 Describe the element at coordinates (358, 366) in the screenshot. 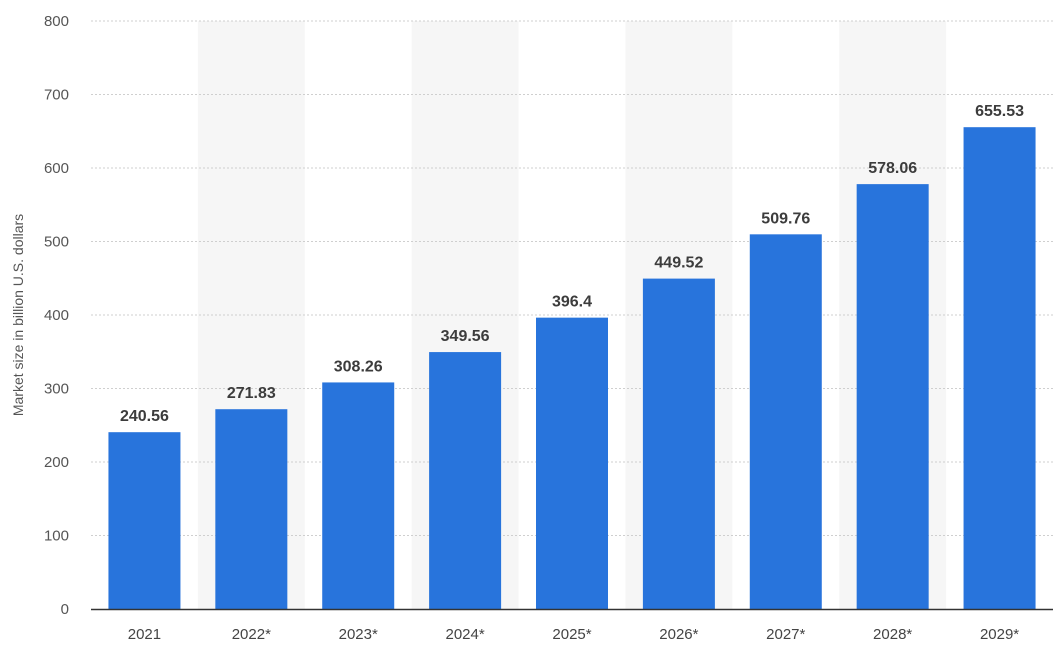

I see `bar-value-label: 308.26` at that location.